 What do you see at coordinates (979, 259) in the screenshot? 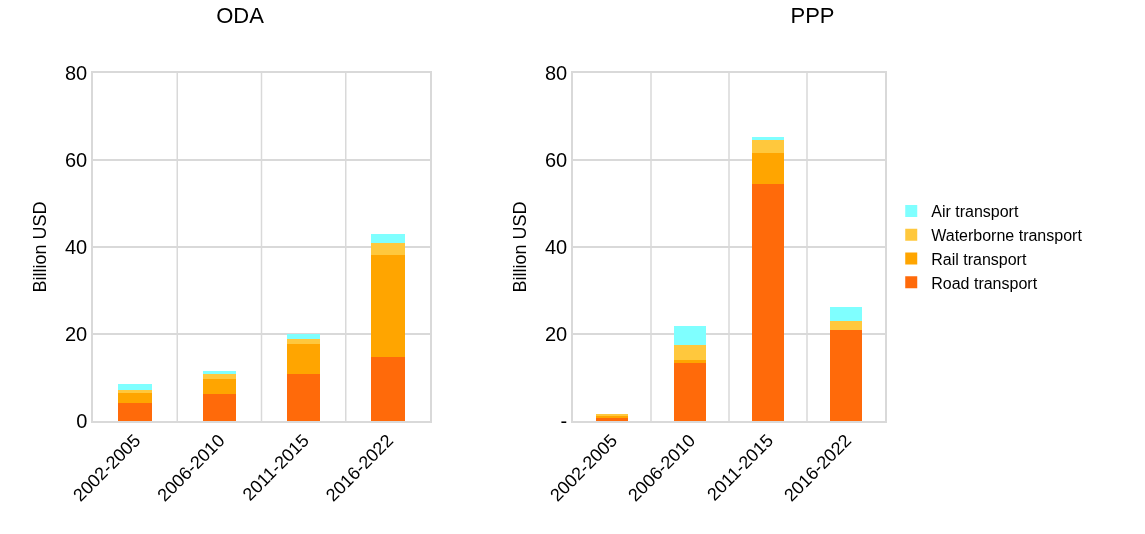
I see `legend-label: Rail transport` at bounding box center [979, 259].